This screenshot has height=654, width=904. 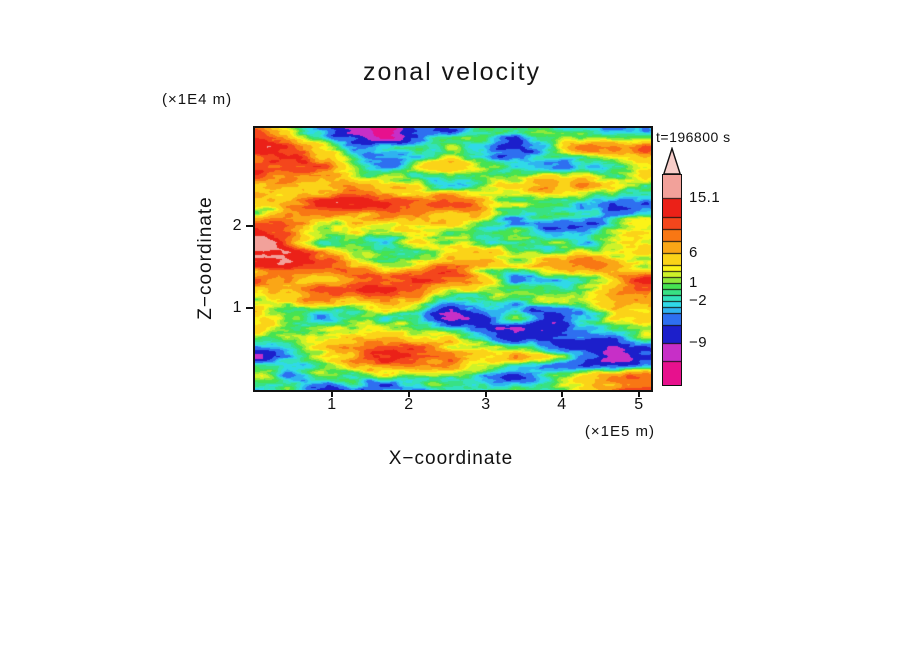 I want to click on x-axis-units-label: (×1E5 m), so click(x=619, y=431).